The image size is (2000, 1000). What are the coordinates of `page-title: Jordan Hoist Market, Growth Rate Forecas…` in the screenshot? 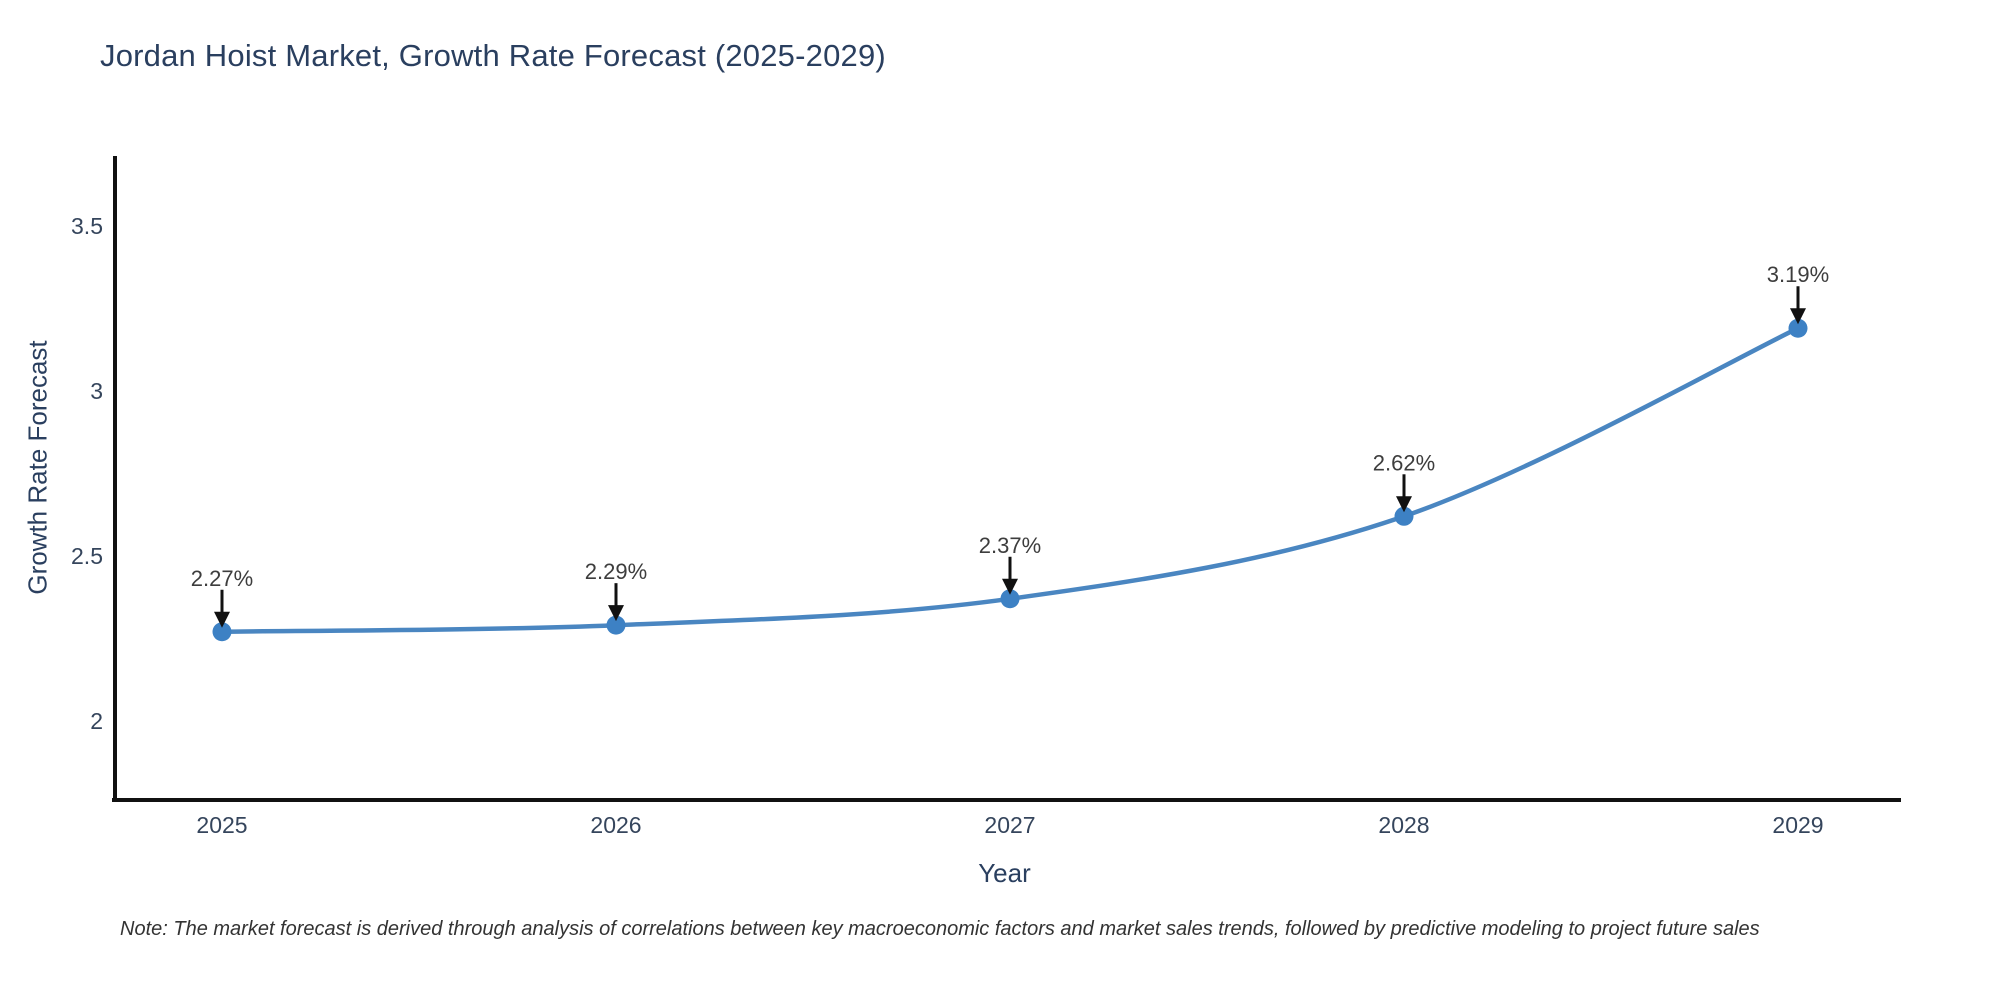 It's located at (493, 55).